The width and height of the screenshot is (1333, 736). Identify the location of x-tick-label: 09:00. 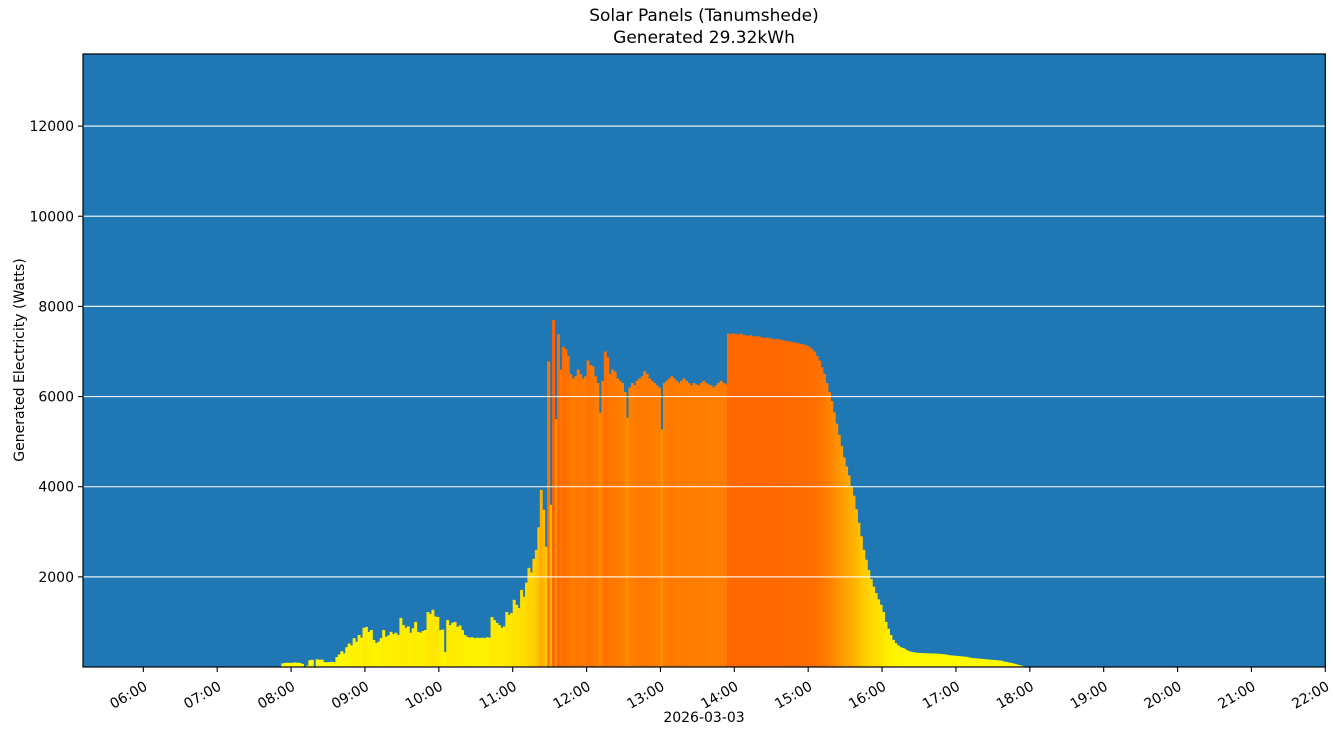
(350, 696).